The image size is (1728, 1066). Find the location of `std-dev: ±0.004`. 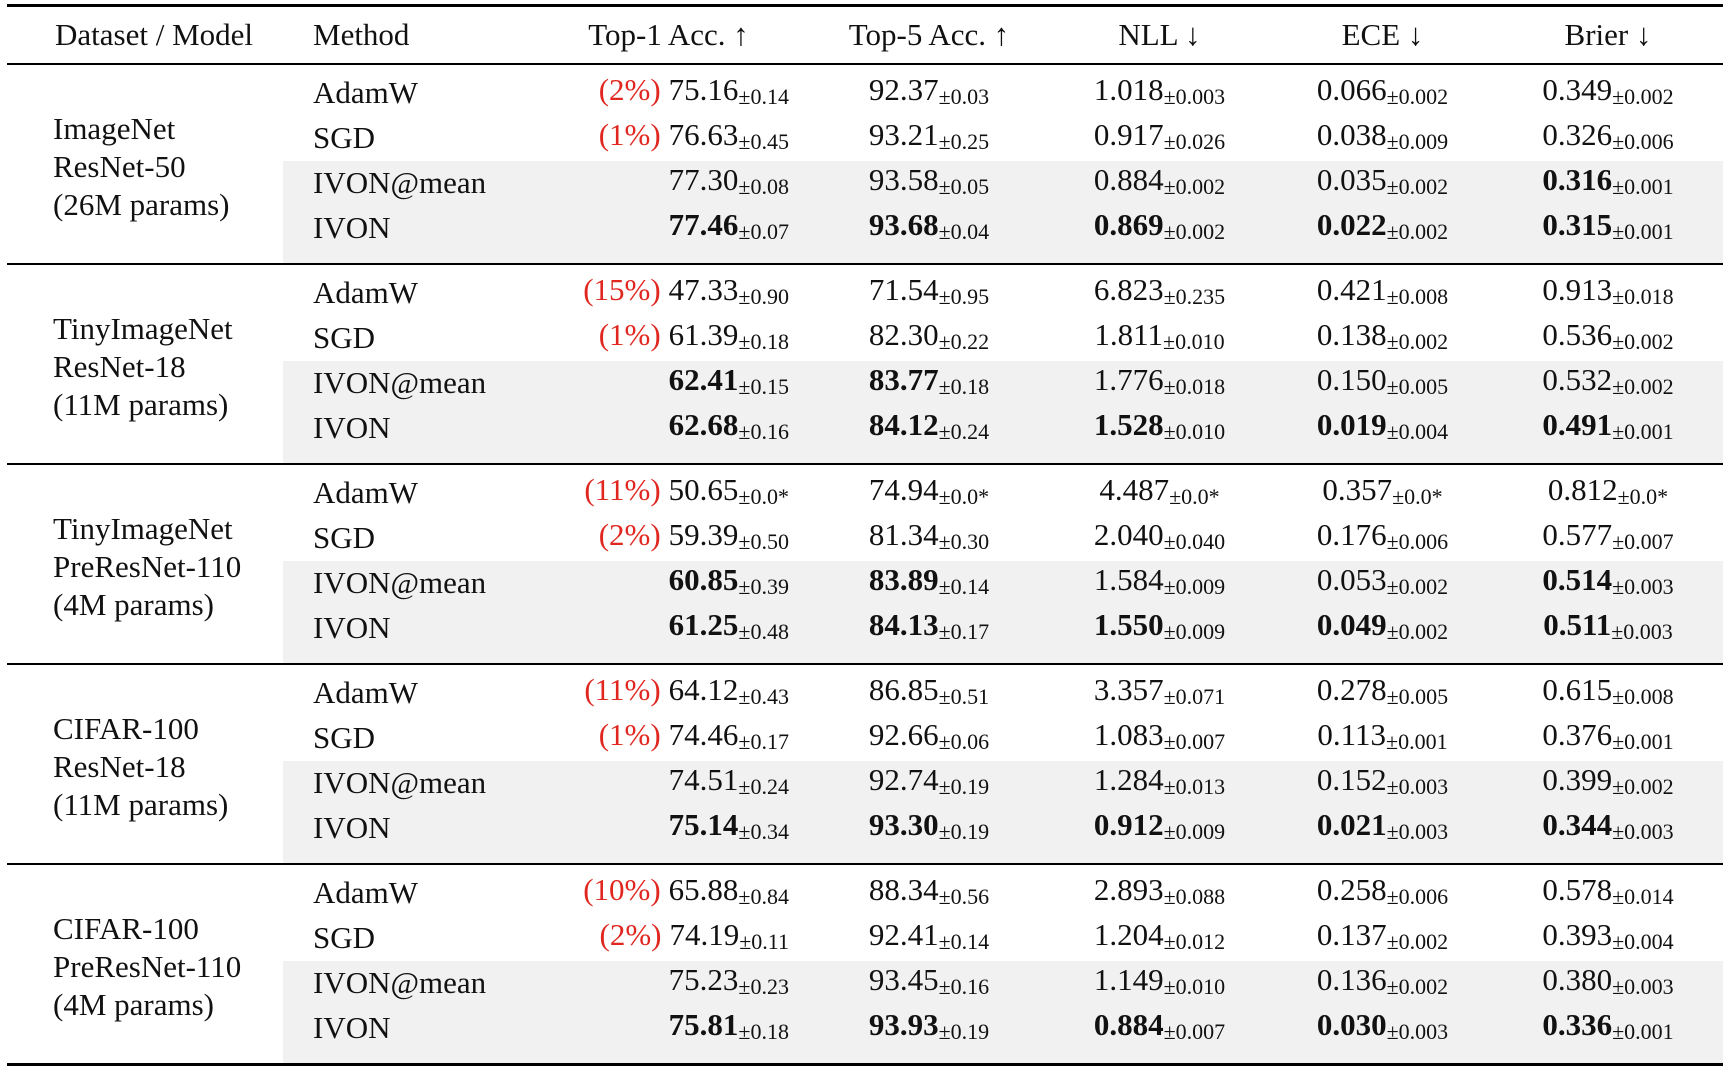

std-dev: ±0.004 is located at coordinates (1643, 941).